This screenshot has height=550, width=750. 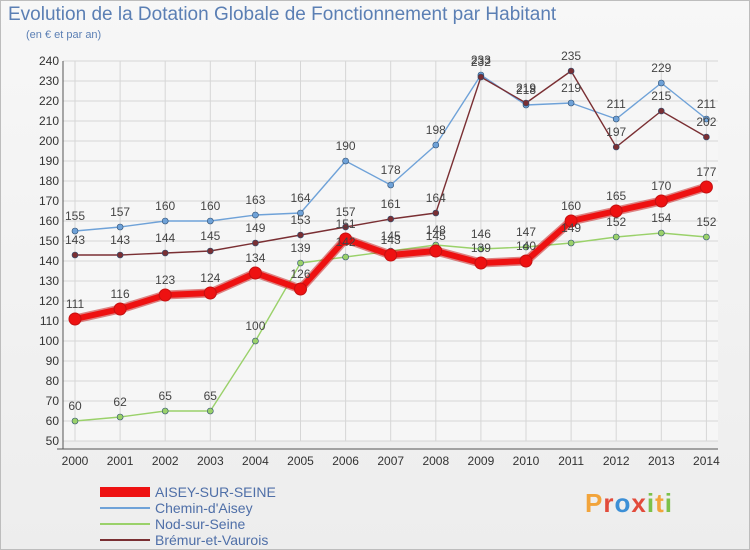 What do you see at coordinates (639, 503) in the screenshot?
I see `logo-letter: x` at bounding box center [639, 503].